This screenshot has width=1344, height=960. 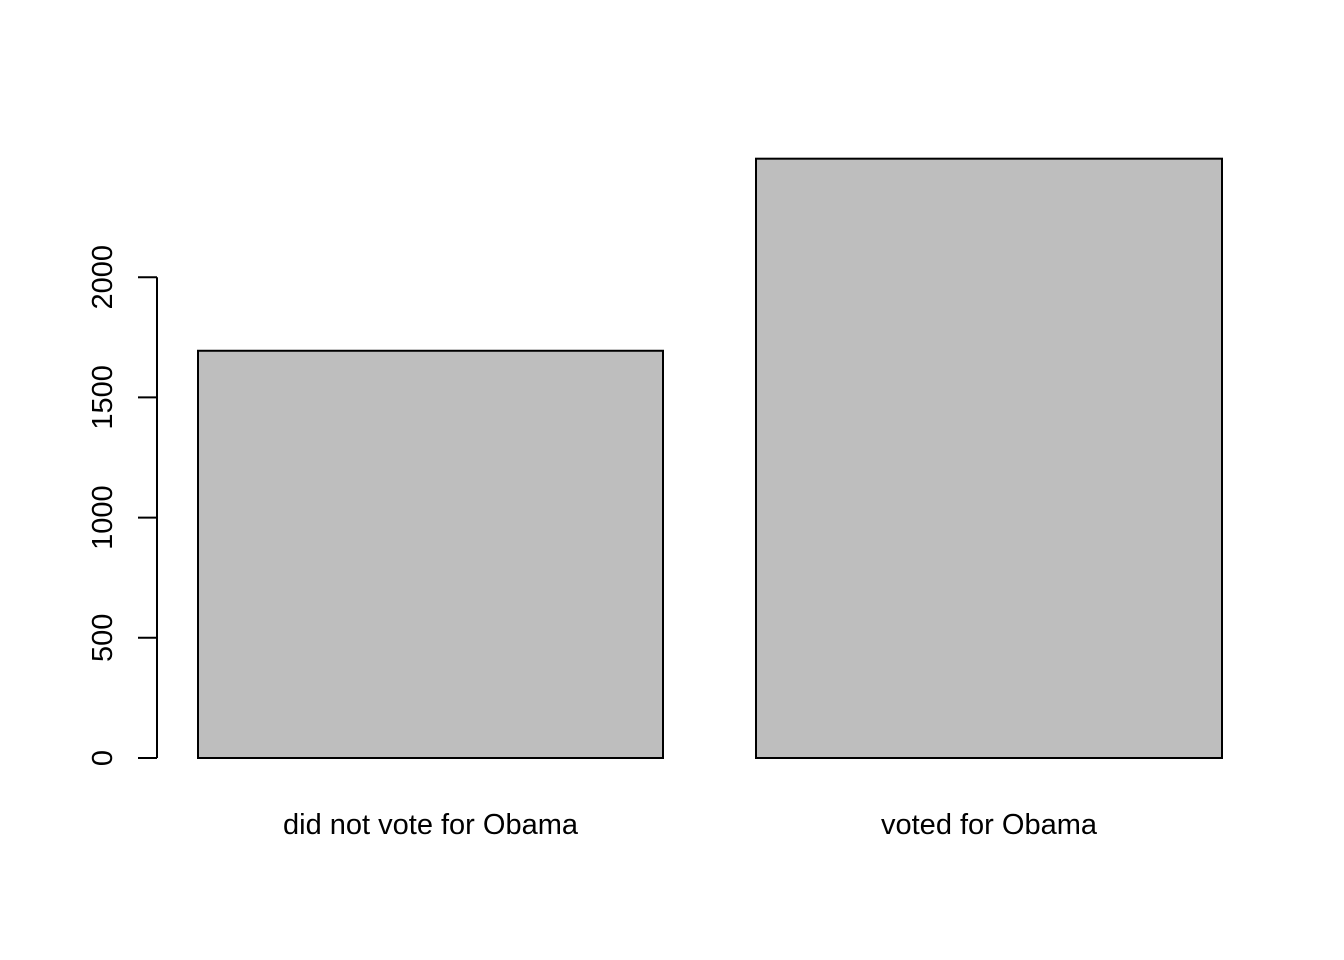 I want to click on x-category-label: voted for Obama, so click(x=989, y=825).